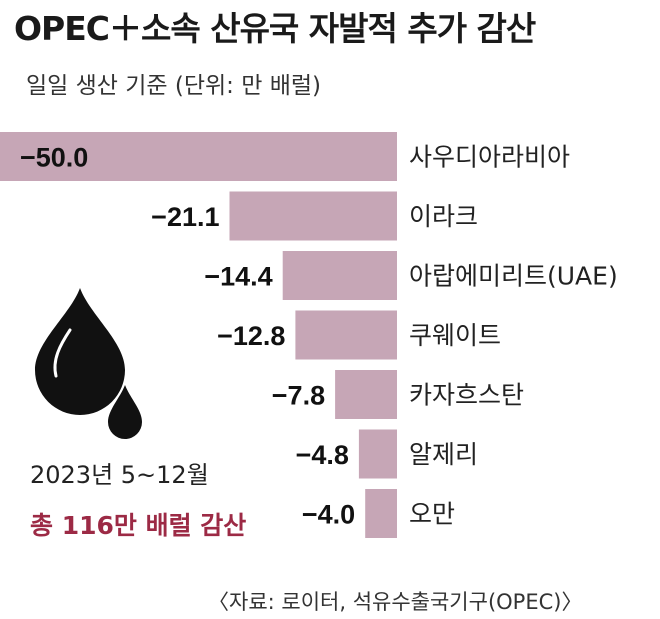  I want to click on period-note: 2023년 5~12월, so click(119, 475).